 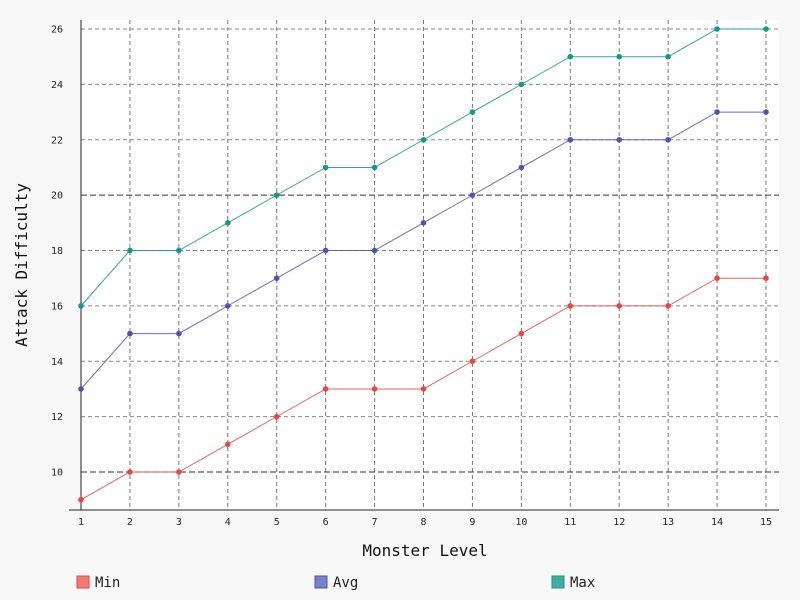 I want to click on x-tick-label: 5, so click(x=277, y=522).